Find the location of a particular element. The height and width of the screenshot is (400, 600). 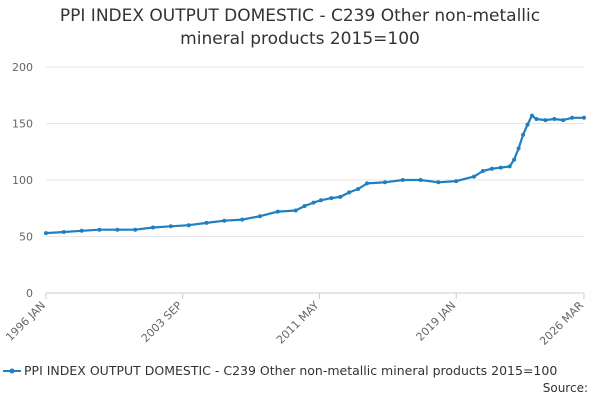

y-tick-label: 200 is located at coordinates (22, 67).